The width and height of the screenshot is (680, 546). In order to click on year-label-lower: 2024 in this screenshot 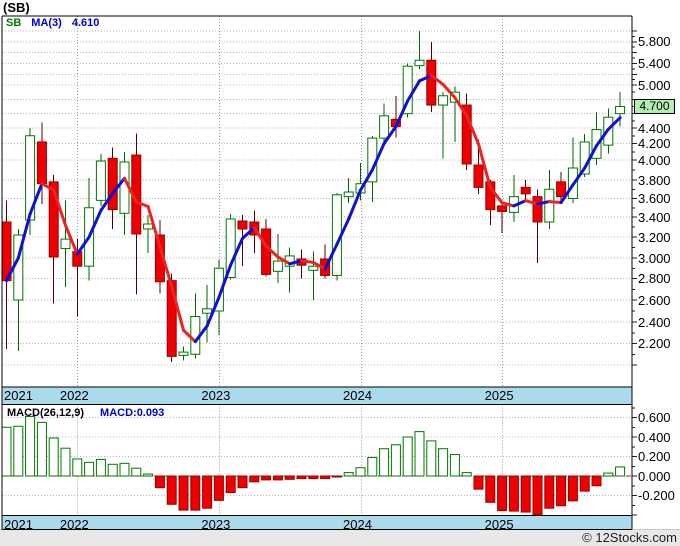, I will do `click(357, 524)`.